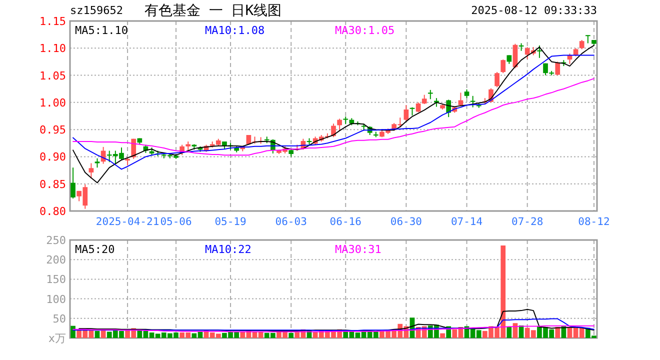 The width and height of the screenshot is (660, 360). What do you see at coordinates (346, 222) in the screenshot?
I see `x-tick-label: 06-16` at bounding box center [346, 222].